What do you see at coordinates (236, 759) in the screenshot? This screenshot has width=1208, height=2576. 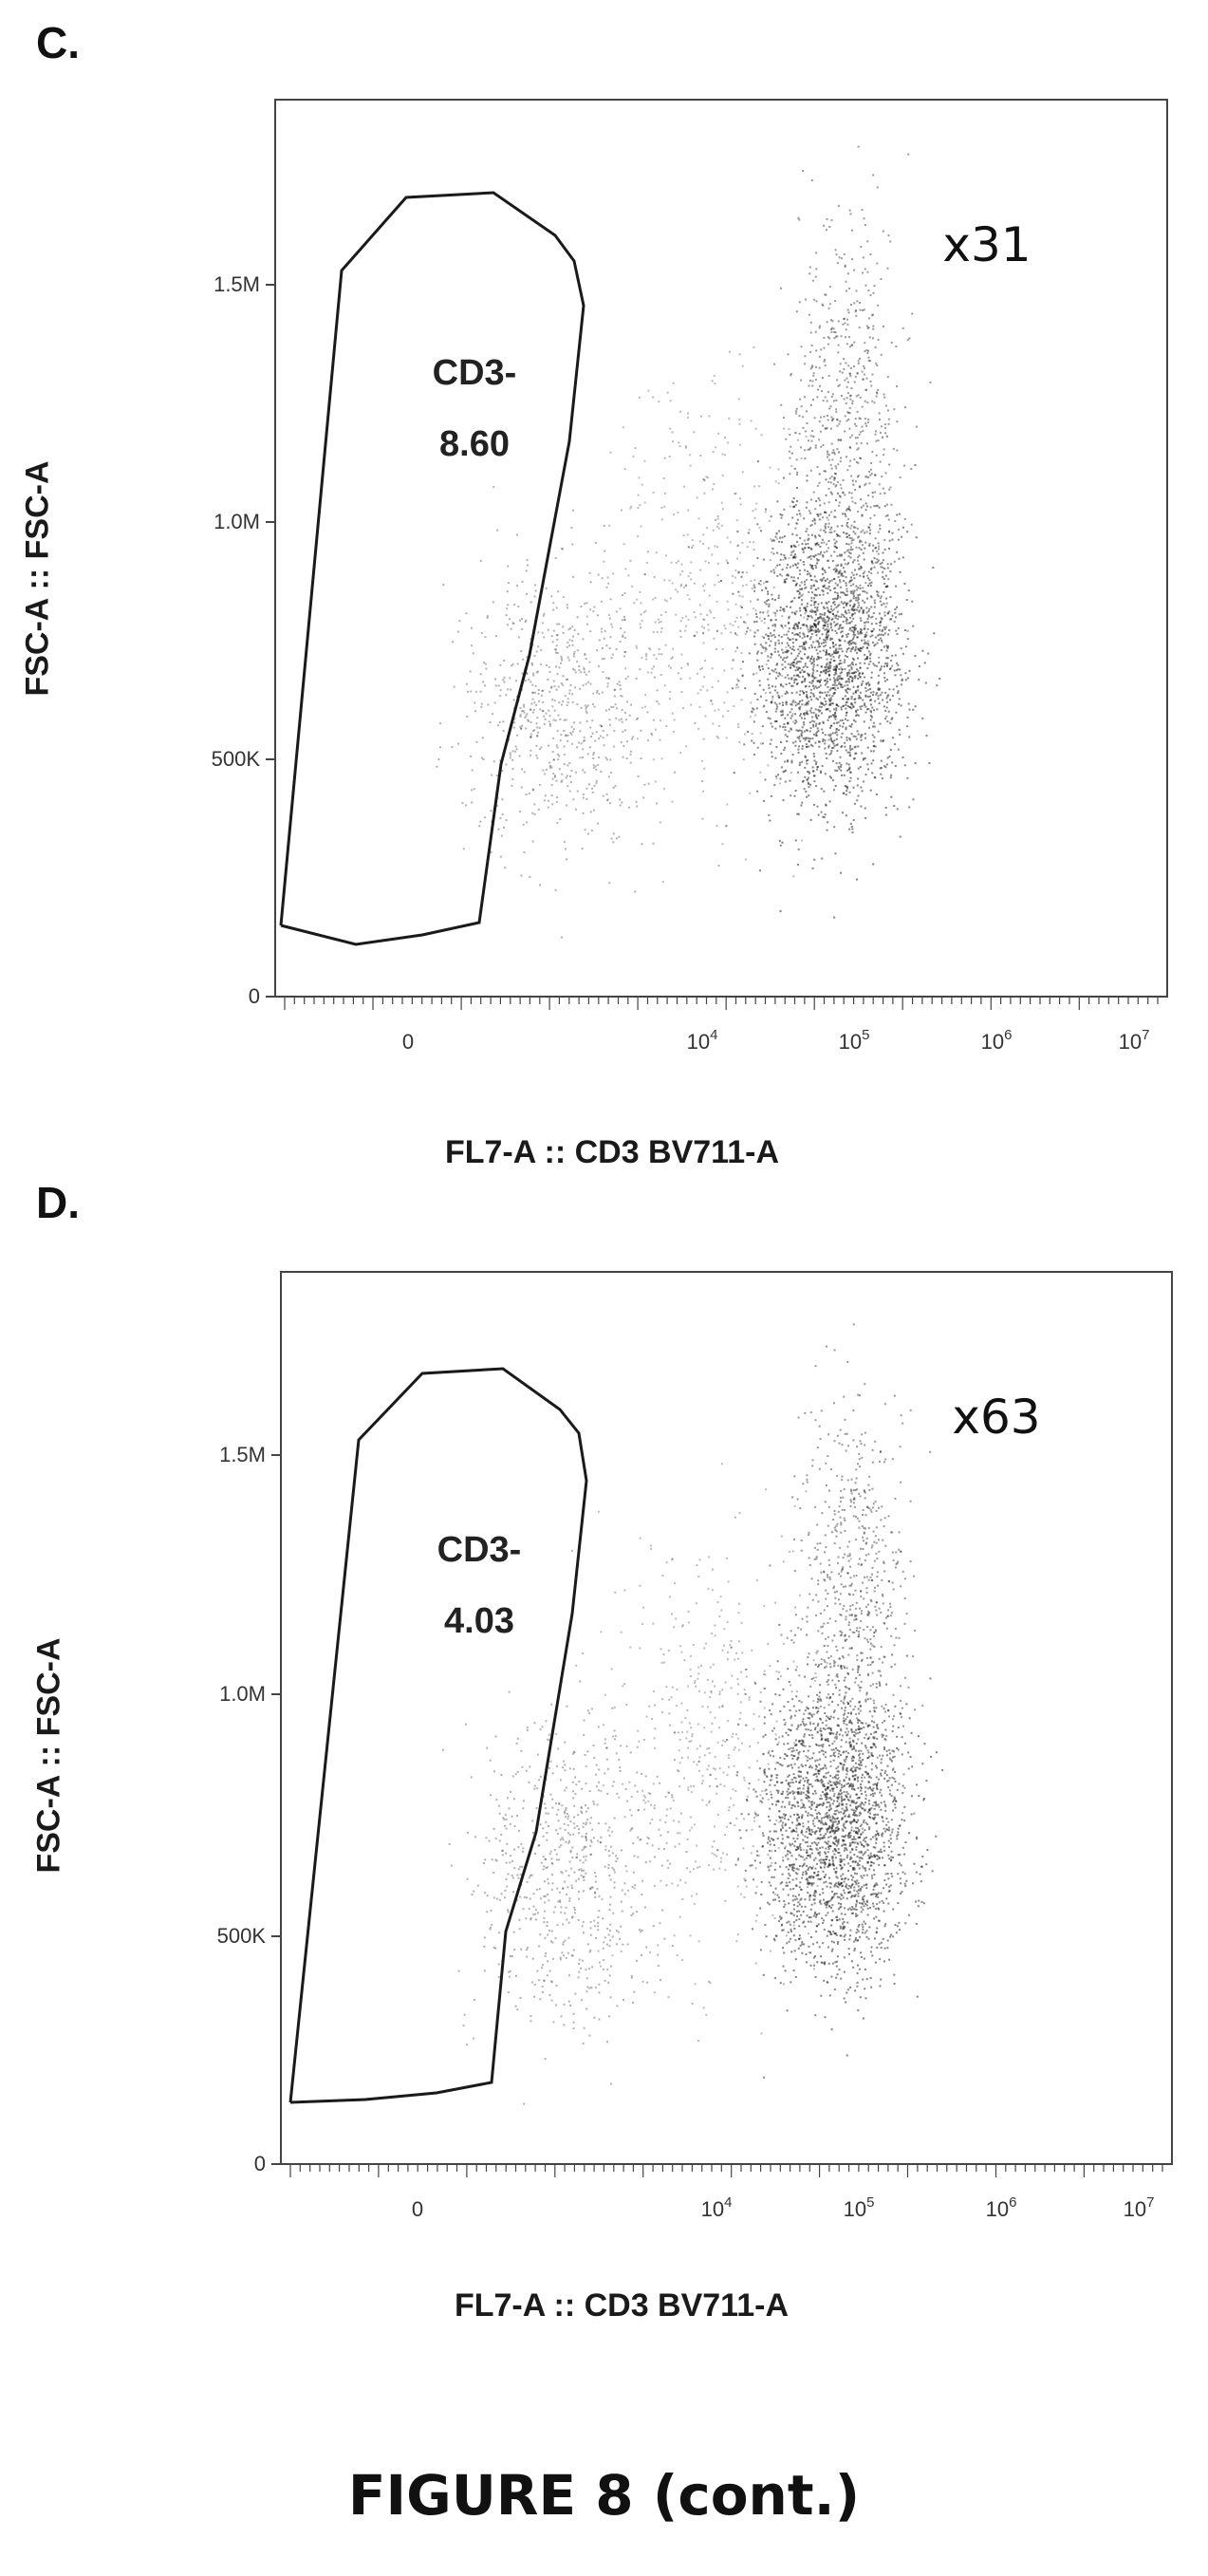 I see `y-tick-label: 500K` at bounding box center [236, 759].